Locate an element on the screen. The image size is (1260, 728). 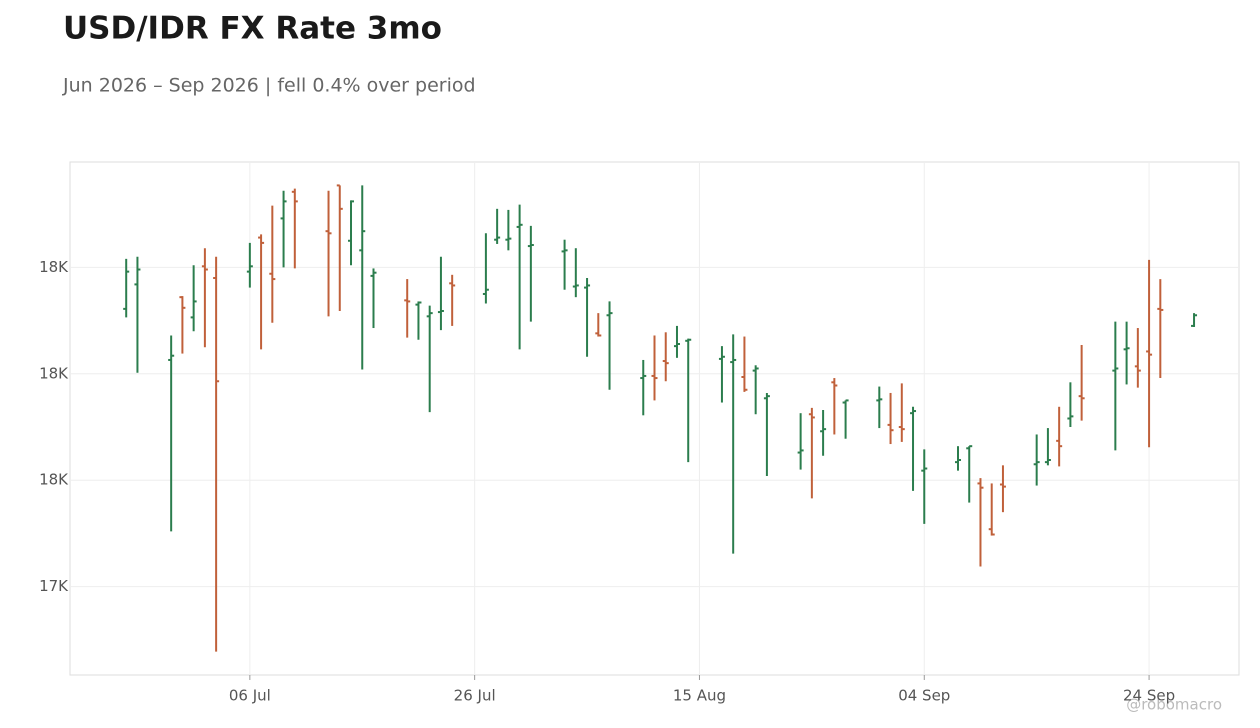
x-tick-label: 04 Sep is located at coordinates (924, 696).